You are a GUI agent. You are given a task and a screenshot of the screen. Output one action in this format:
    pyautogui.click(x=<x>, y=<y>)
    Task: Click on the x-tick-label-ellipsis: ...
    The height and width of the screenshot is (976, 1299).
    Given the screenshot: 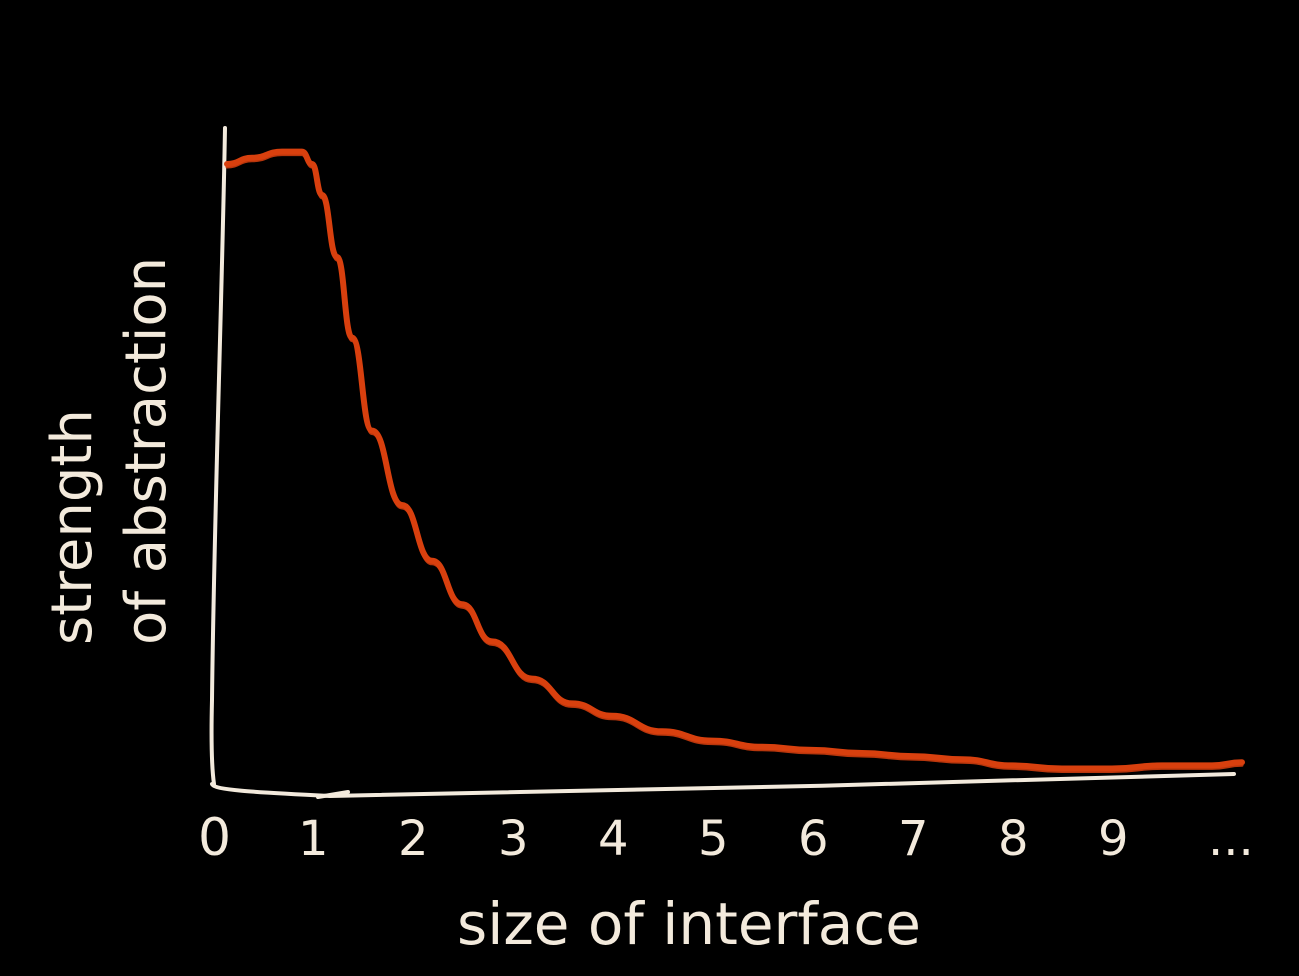 What is the action you would take?
    pyautogui.click(x=1231, y=839)
    